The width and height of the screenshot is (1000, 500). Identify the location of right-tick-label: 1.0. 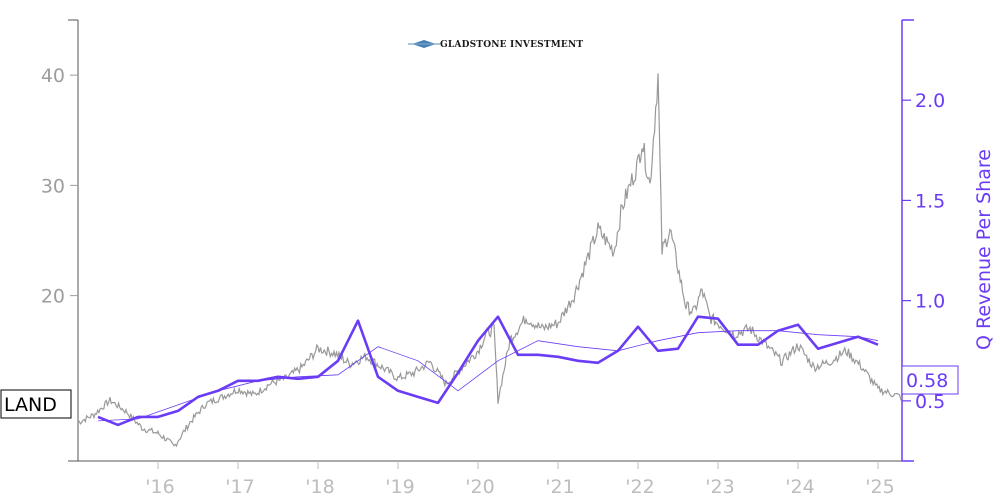
(930, 302).